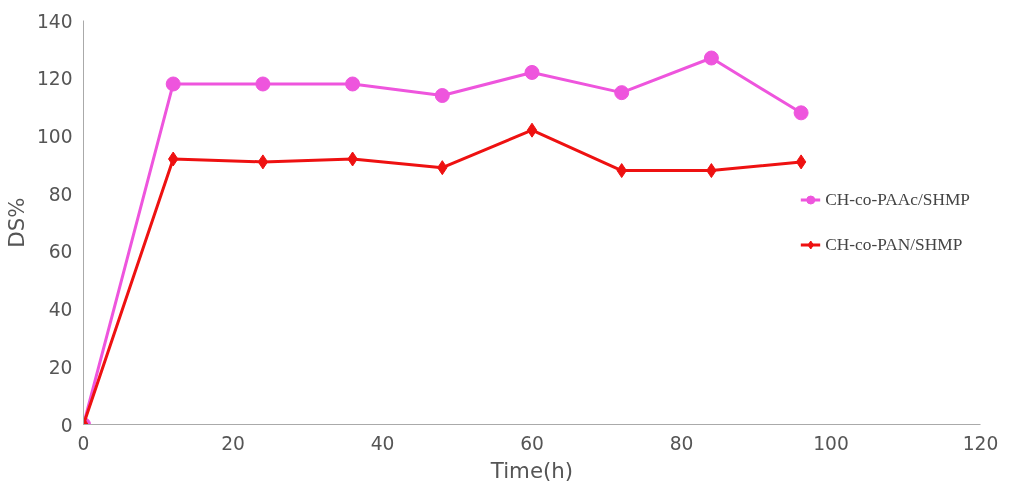  I want to click on x-tick-label: 0, so click(83, 443).